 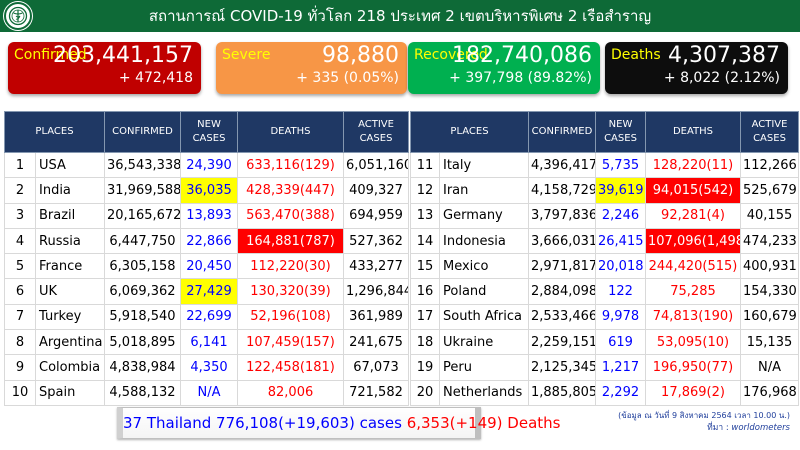 I want to click on confirmed: 3,666,031, so click(x=562, y=241).